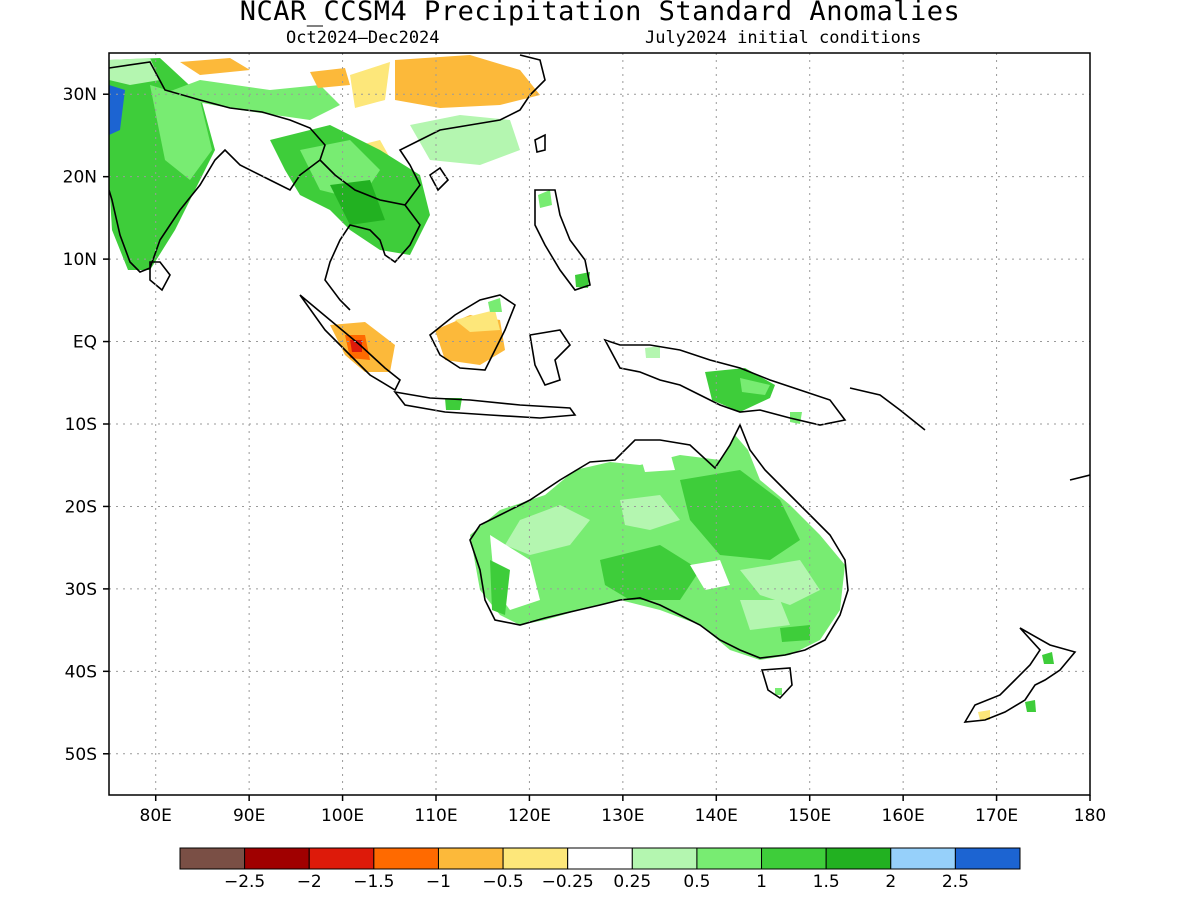  What do you see at coordinates (903, 816) in the screenshot?
I see `lon-label: 160E` at bounding box center [903, 816].